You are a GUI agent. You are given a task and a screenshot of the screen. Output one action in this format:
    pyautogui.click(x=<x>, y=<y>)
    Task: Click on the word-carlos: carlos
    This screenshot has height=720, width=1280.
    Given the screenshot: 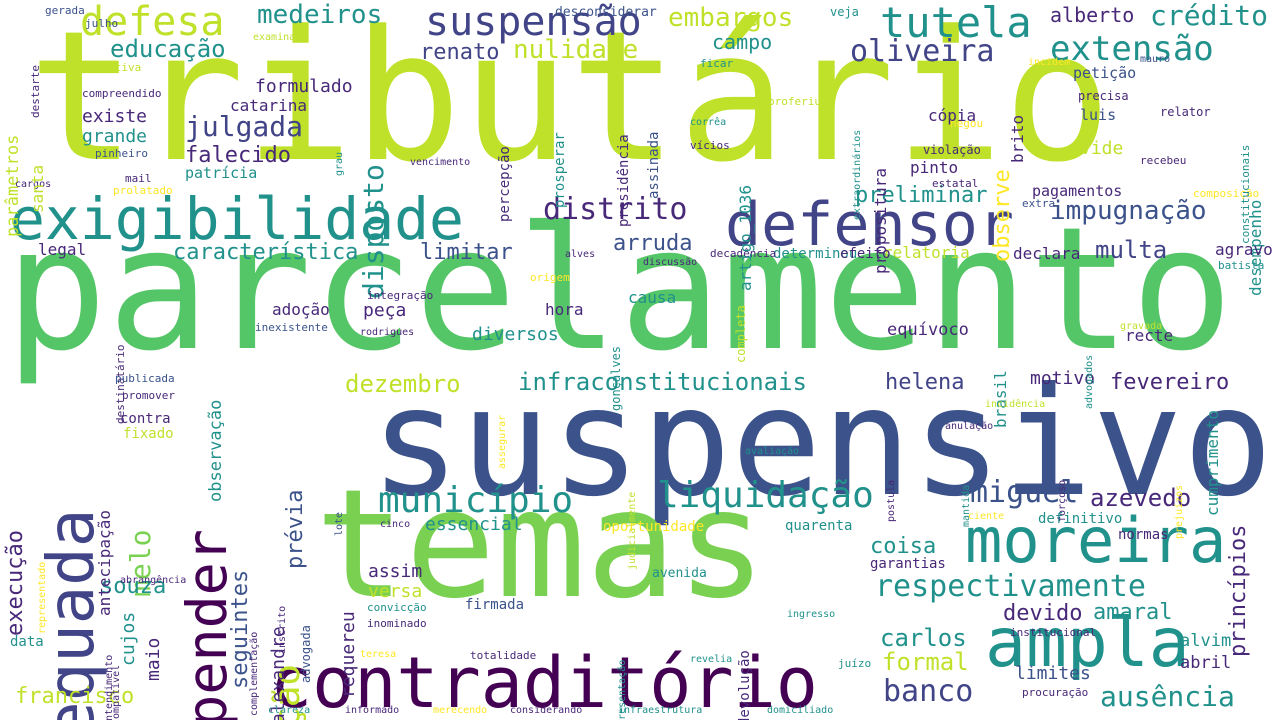 What is the action you would take?
    pyautogui.click(x=923, y=638)
    